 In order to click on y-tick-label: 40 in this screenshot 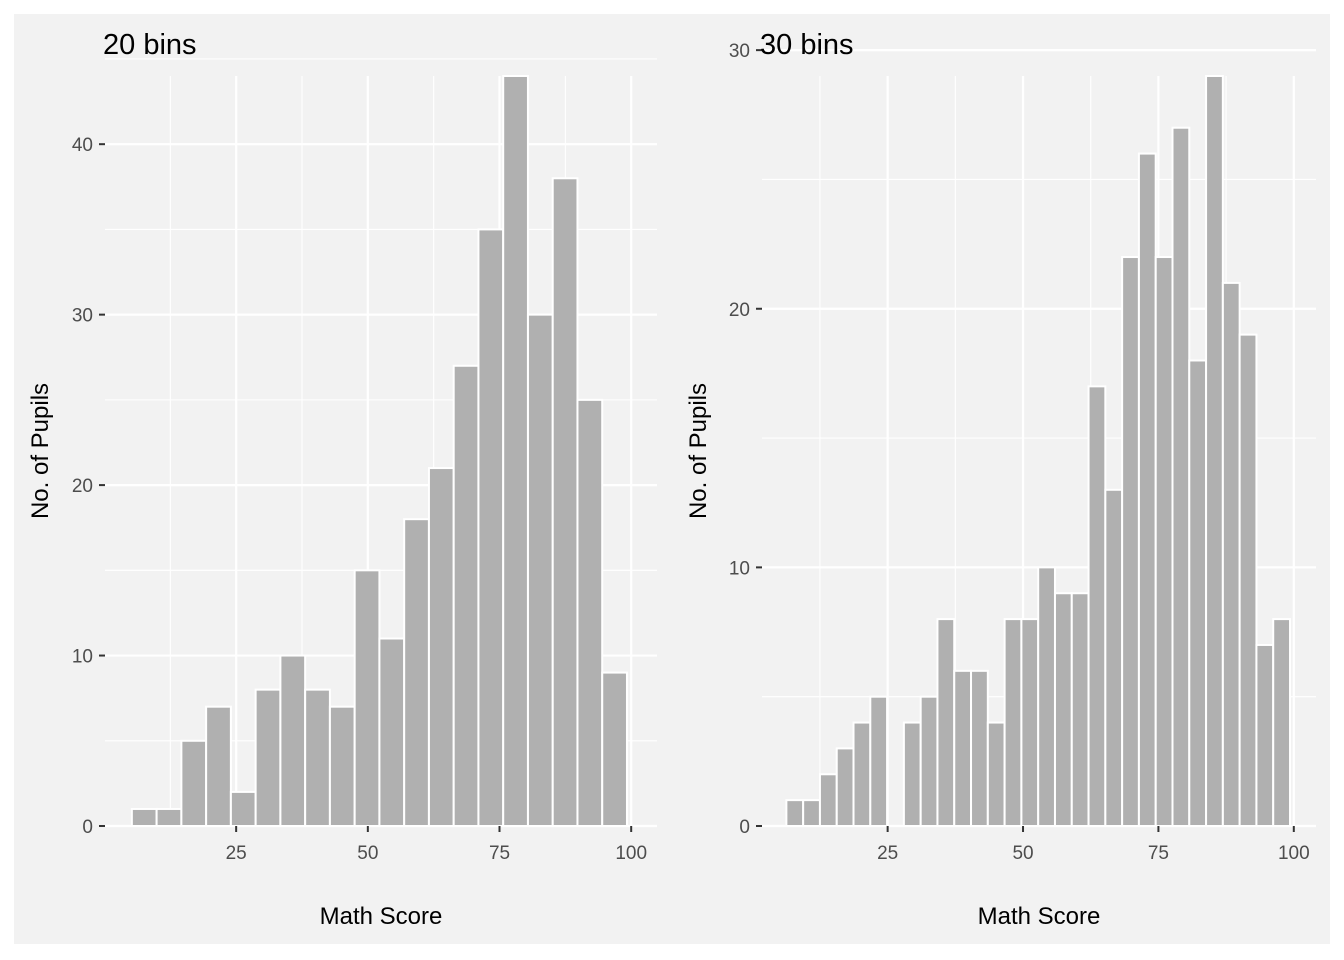, I will do `click(82, 145)`.